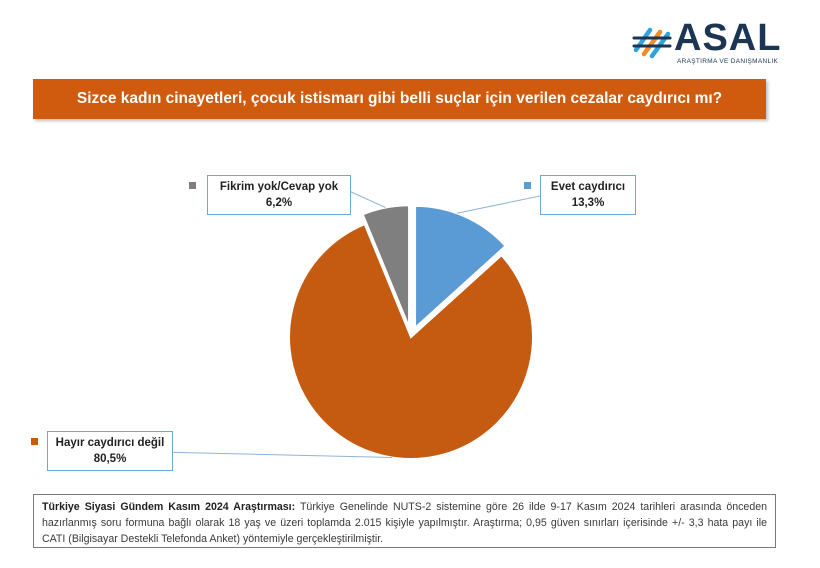 The width and height of the screenshot is (820, 568). I want to click on asal-logo: ASAL ARAŞTIRMA VE DANIŞMANLIK, so click(706, 42).